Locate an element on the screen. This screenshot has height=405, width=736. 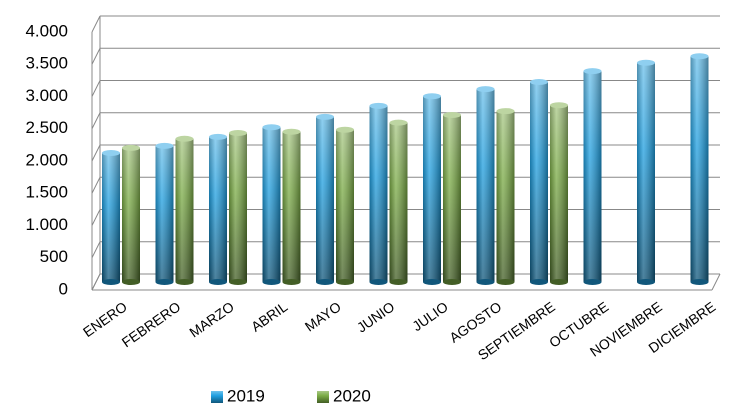
x-tick-label: ABRIL is located at coordinates (269, 316).